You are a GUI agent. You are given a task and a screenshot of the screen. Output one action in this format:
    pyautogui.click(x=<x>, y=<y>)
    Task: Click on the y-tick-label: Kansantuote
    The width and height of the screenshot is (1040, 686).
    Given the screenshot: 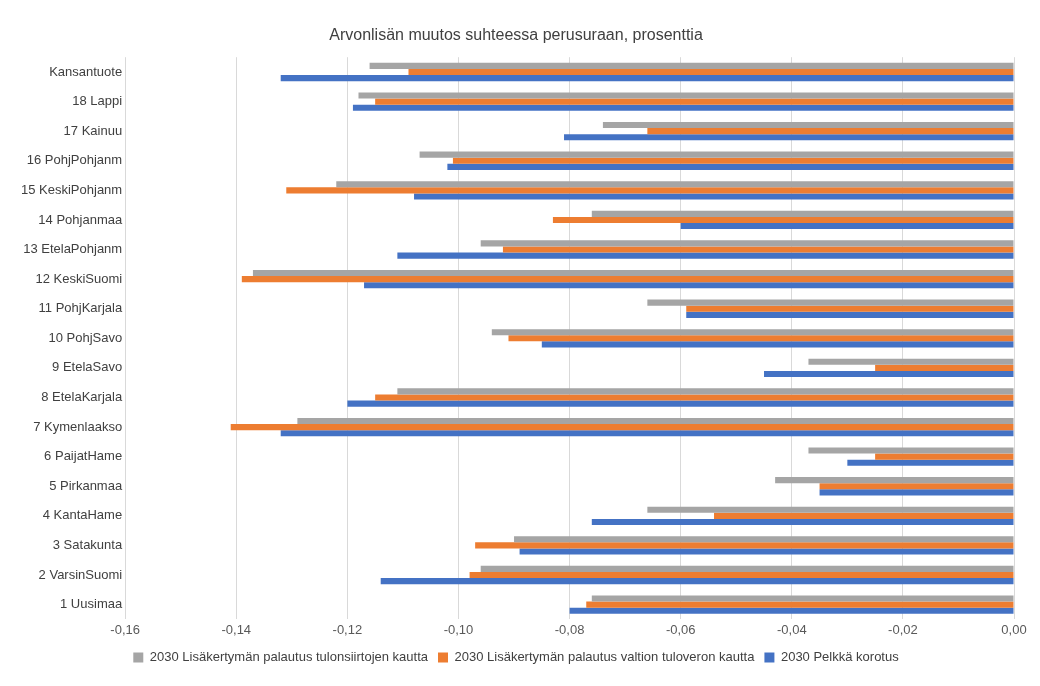 What is the action you would take?
    pyautogui.click(x=86, y=71)
    